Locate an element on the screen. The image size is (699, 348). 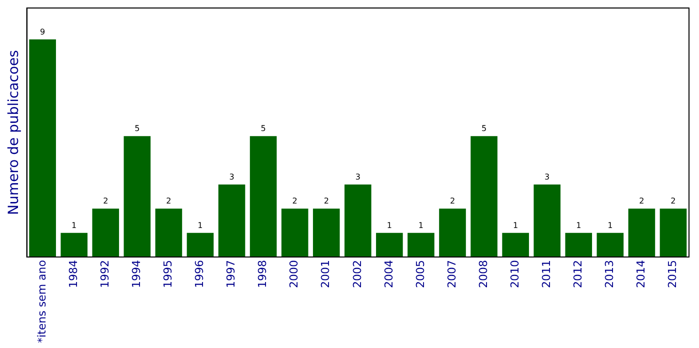
data-label: 9 is located at coordinates (43, 32).